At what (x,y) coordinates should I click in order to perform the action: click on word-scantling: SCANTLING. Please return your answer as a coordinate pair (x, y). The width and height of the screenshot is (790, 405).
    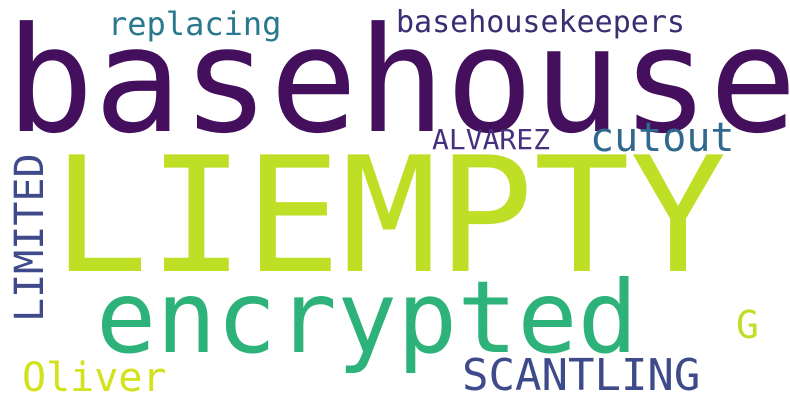
    Looking at the image, I should click on (581, 375).